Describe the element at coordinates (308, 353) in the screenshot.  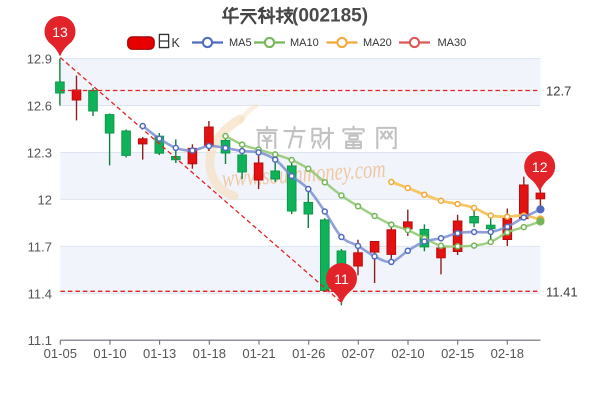
I see `svg-text: 01-26` at that location.